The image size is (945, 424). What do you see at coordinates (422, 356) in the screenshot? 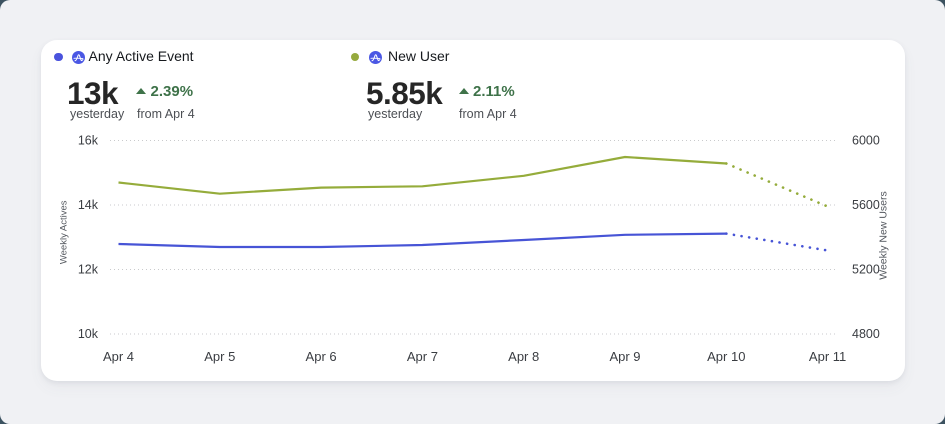
I see `svg-text: Apr 7` at bounding box center [422, 356].